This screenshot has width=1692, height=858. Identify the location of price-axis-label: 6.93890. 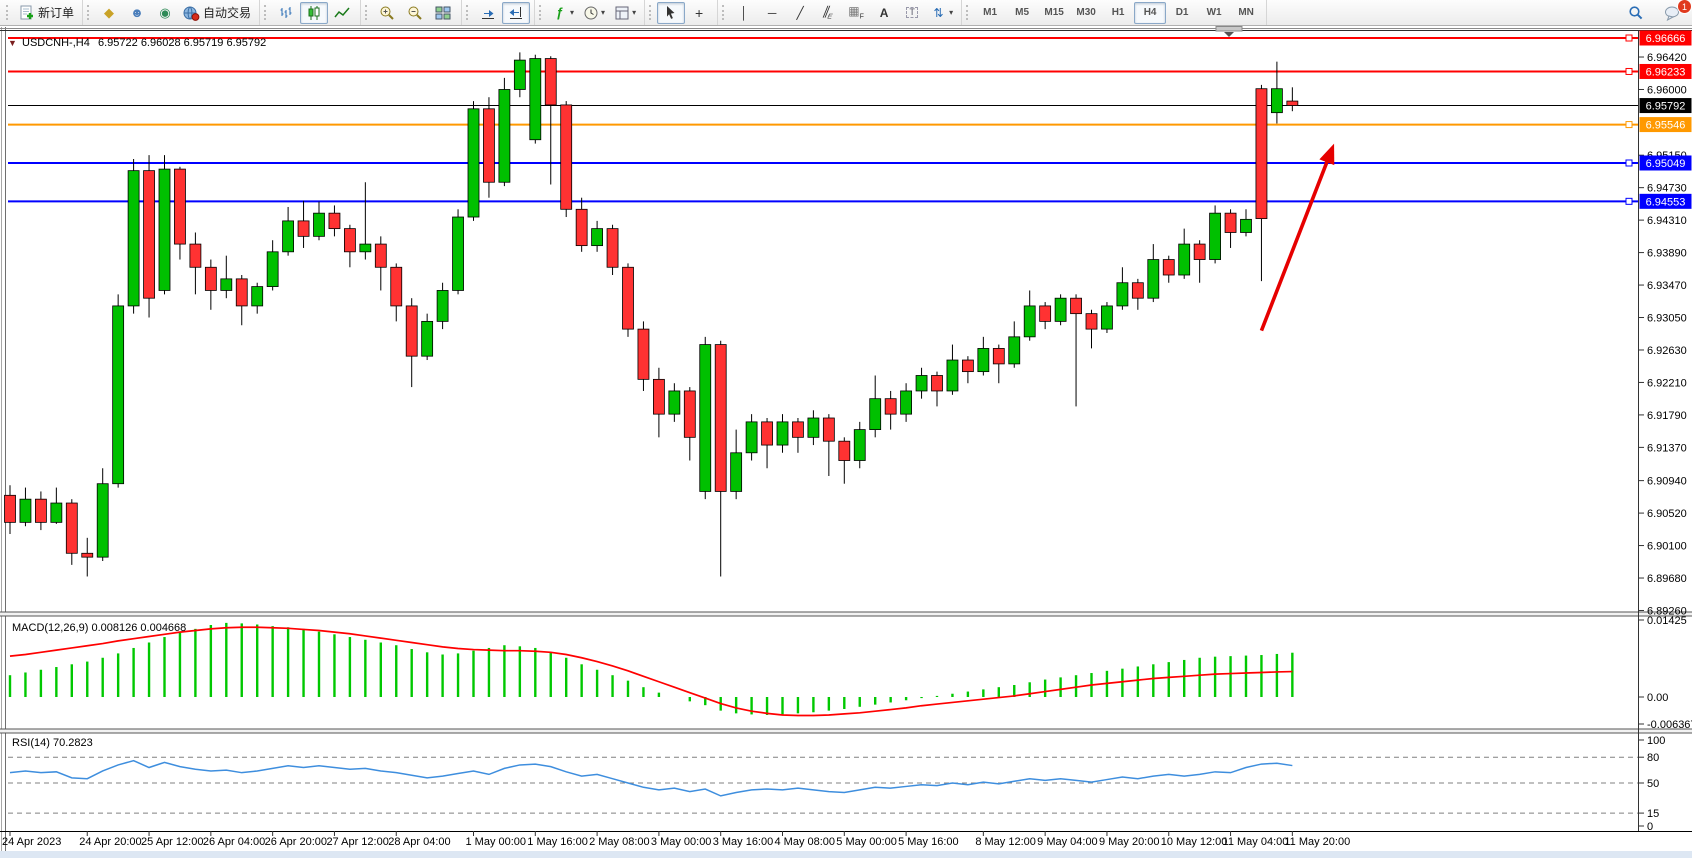
(1667, 254).